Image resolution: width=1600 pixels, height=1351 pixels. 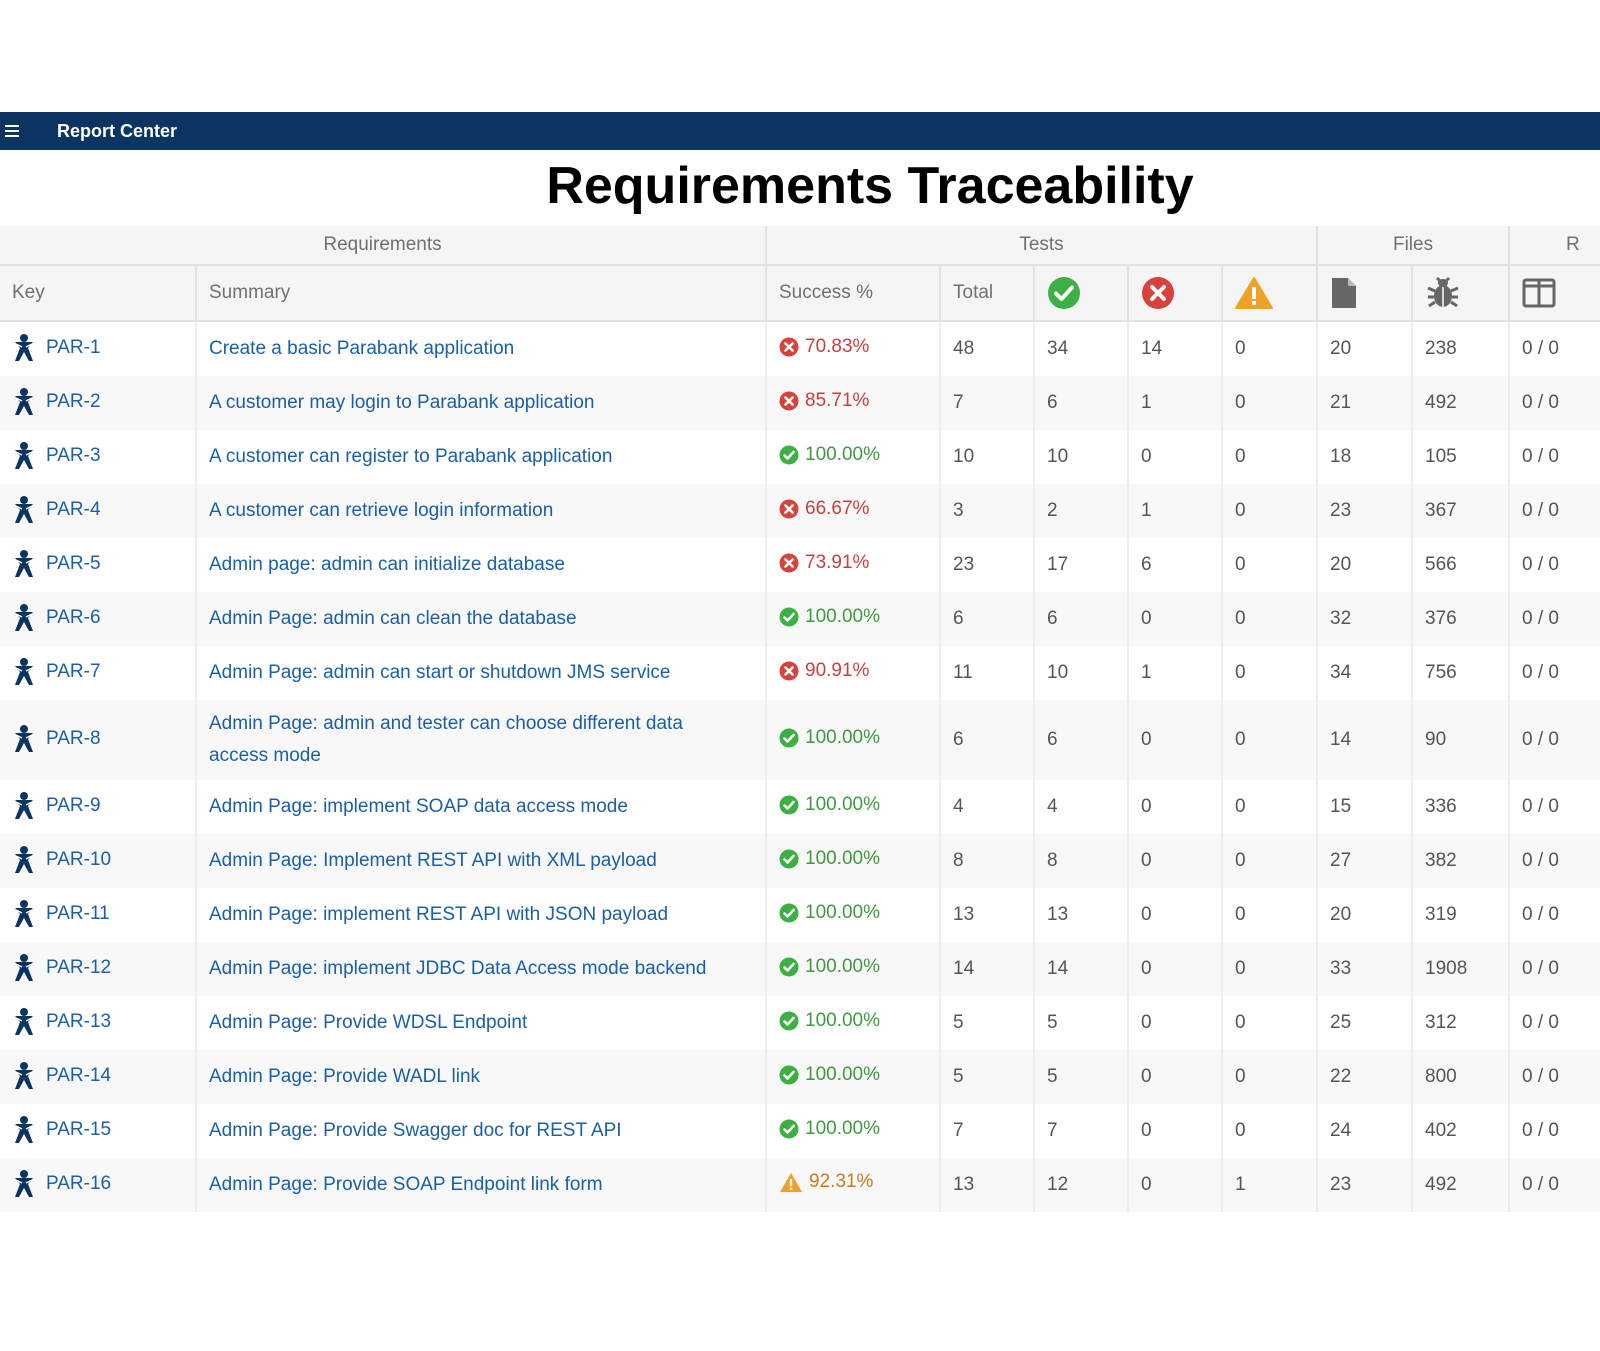 I want to click on files-count: 32, so click(x=1365, y=619).